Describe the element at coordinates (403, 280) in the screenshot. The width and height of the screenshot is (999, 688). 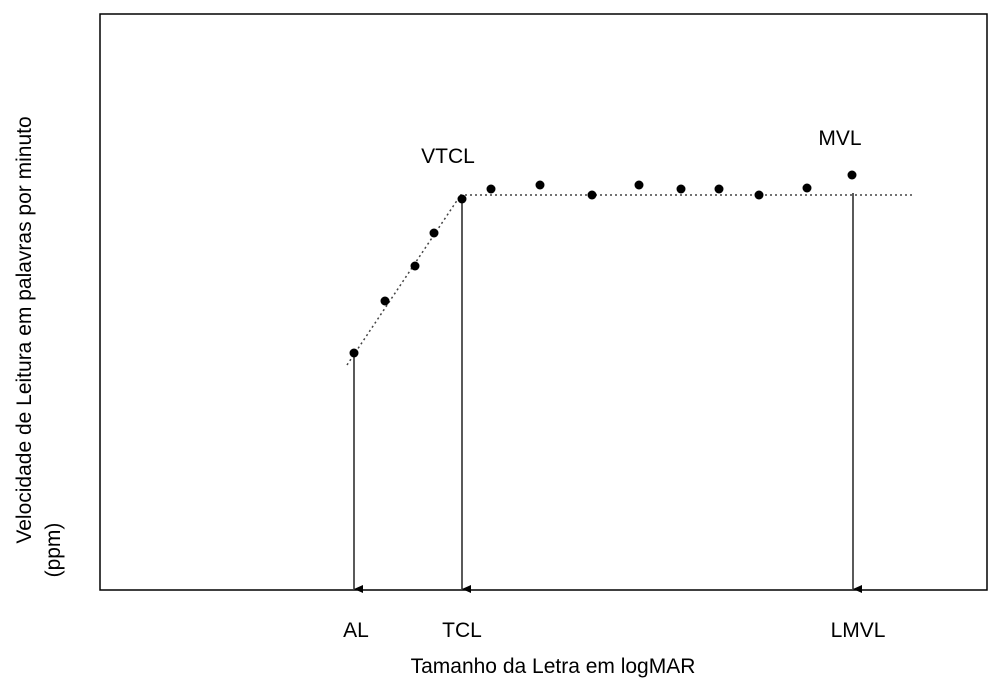
I see `fit-line-rising` at that location.